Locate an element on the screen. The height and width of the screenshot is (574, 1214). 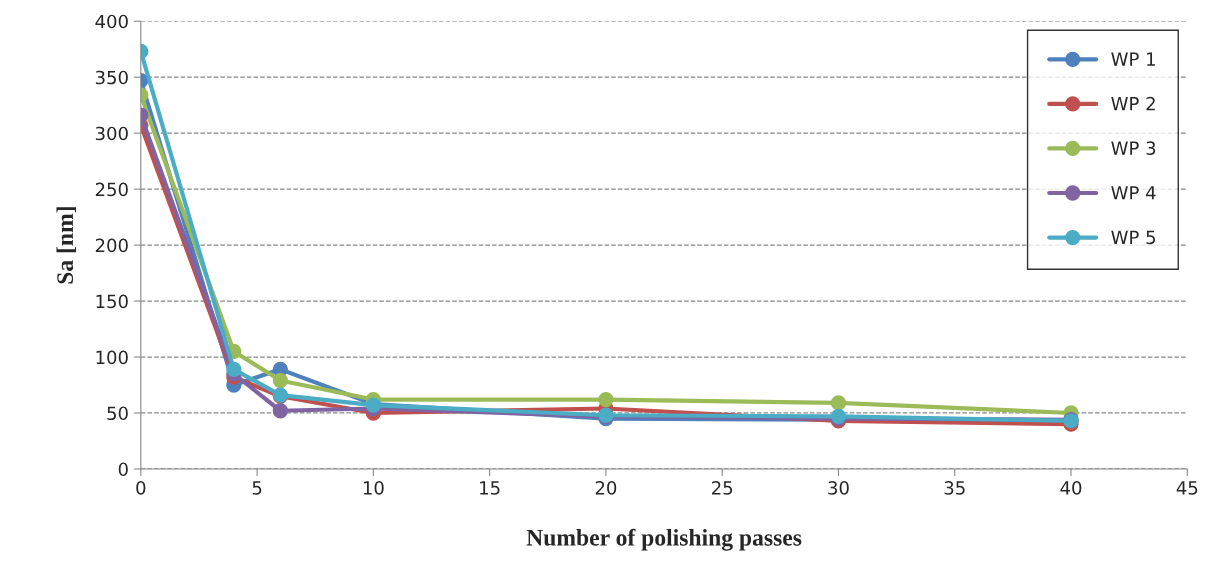
x-tick-label: 45 is located at coordinates (1187, 488).